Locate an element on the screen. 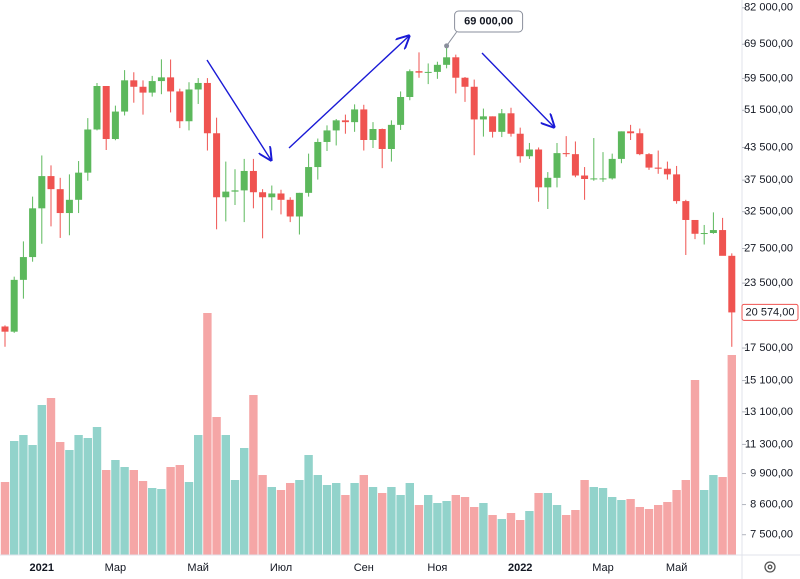  high-marker-stem is located at coordinates (452, 39).